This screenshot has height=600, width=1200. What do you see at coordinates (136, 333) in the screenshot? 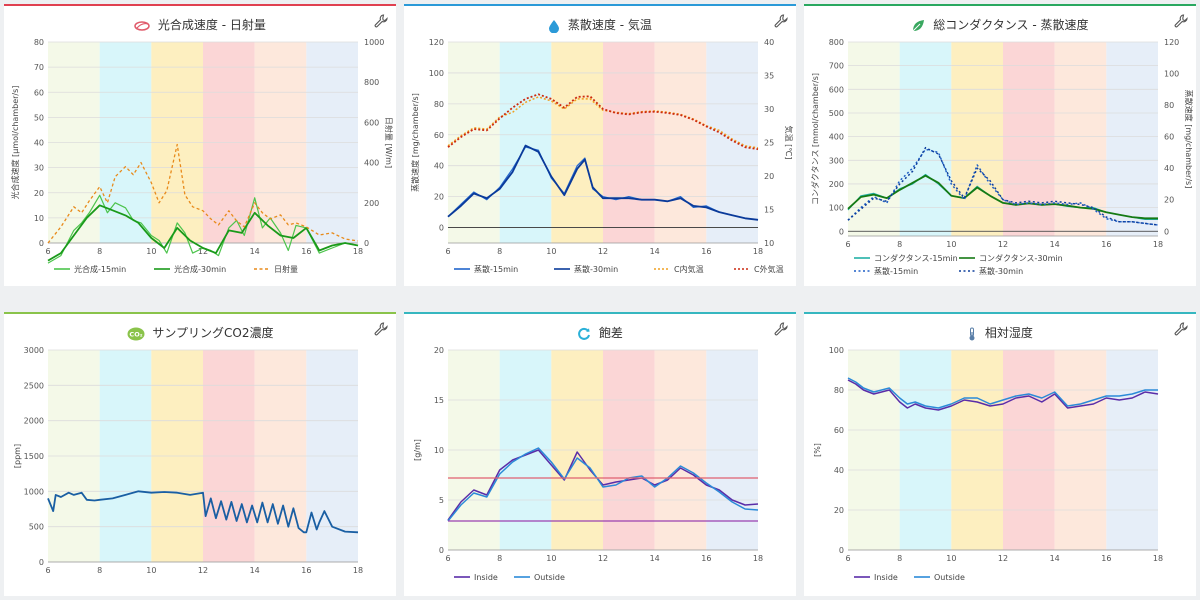
I see `co2-icon: CO₂` at bounding box center [136, 333].